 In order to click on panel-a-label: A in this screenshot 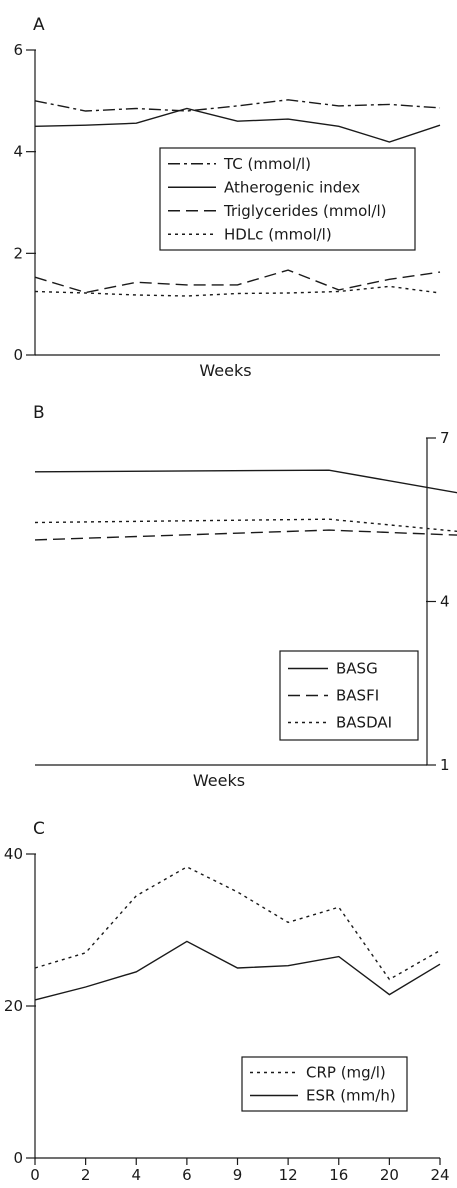, I will do `click(39, 25)`.